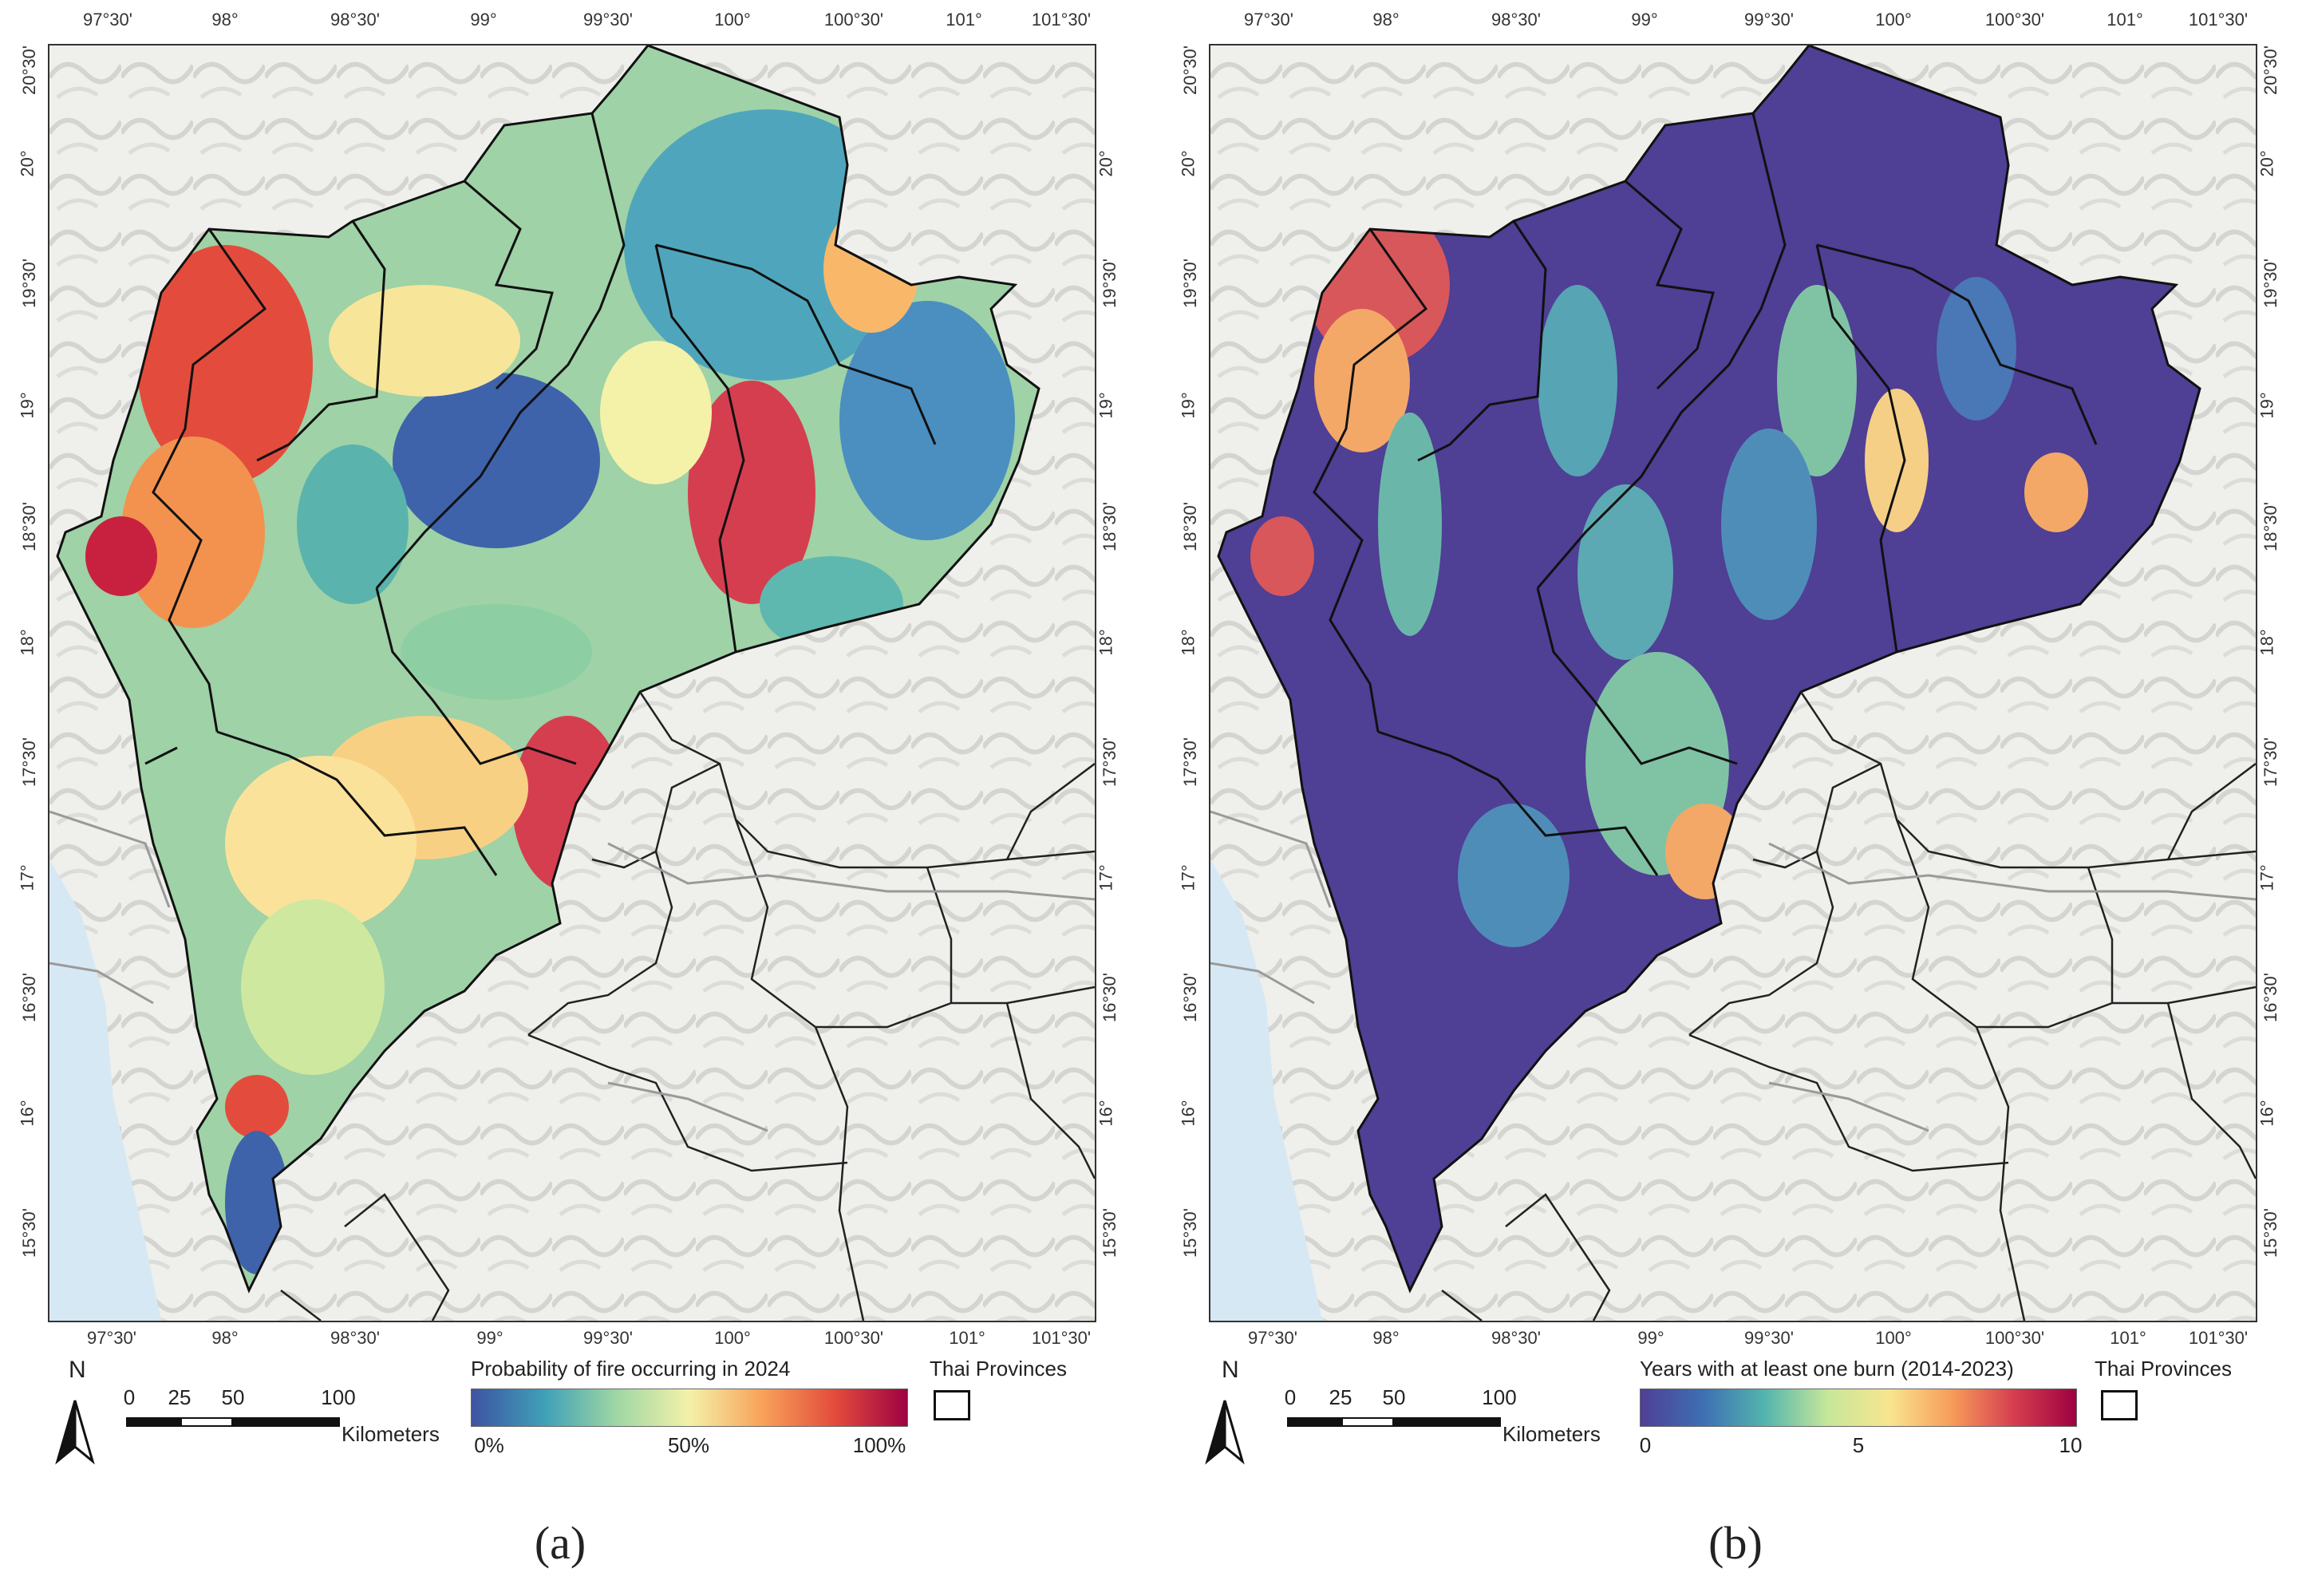 The height and width of the screenshot is (1596, 2306). What do you see at coordinates (560, 1543) in the screenshot?
I see `panel-caption: (a)` at bounding box center [560, 1543].